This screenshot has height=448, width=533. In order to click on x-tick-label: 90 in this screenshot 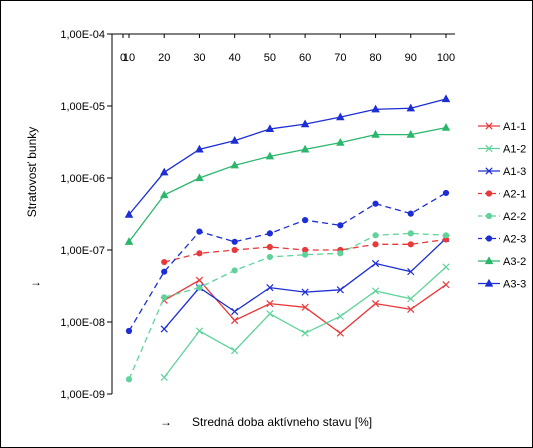, I will do `click(411, 58)`.